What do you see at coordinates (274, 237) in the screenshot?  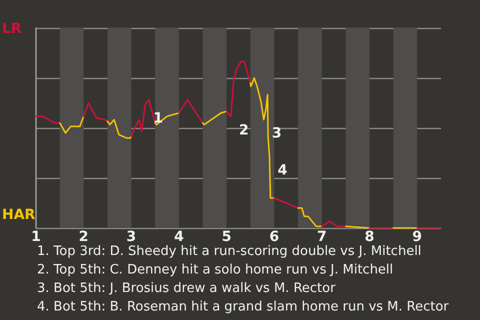 I see `x-tick-label: 6` at bounding box center [274, 237].